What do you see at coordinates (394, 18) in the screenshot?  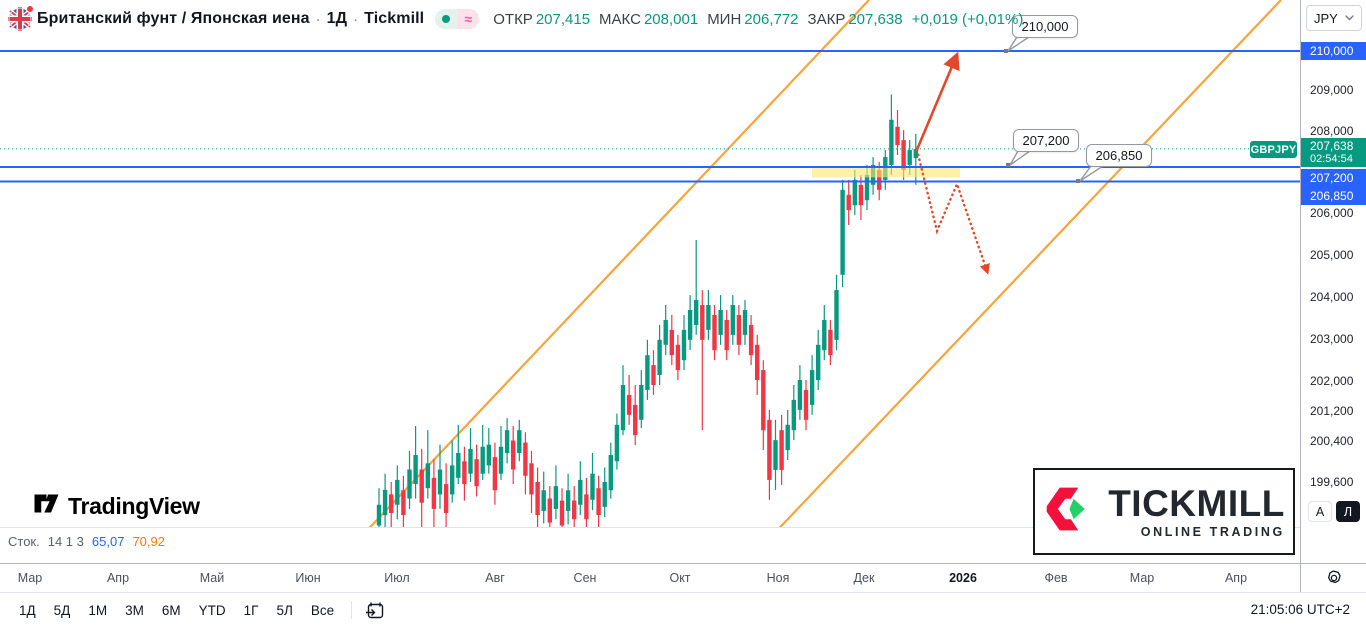 I see `broker-label: Tickmill` at bounding box center [394, 18].